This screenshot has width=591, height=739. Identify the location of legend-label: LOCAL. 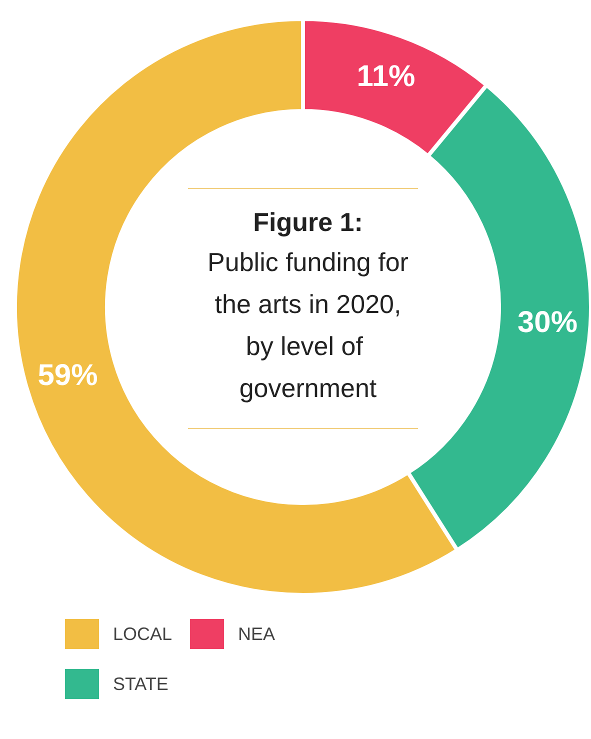
(142, 634).